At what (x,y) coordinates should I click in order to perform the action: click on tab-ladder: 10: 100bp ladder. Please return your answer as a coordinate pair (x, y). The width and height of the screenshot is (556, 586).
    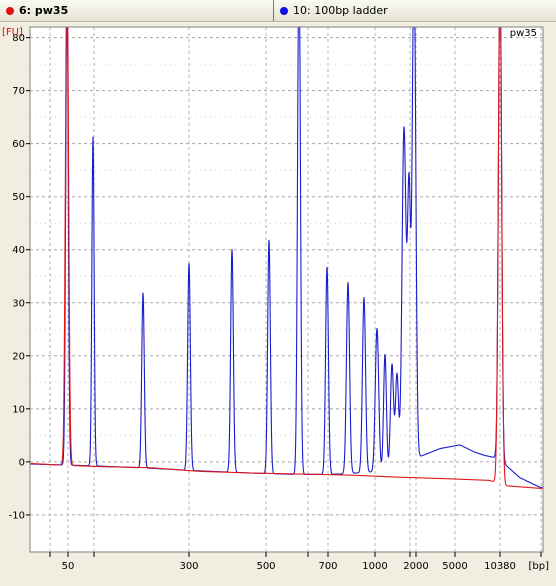
    Looking at the image, I should click on (414, 10).